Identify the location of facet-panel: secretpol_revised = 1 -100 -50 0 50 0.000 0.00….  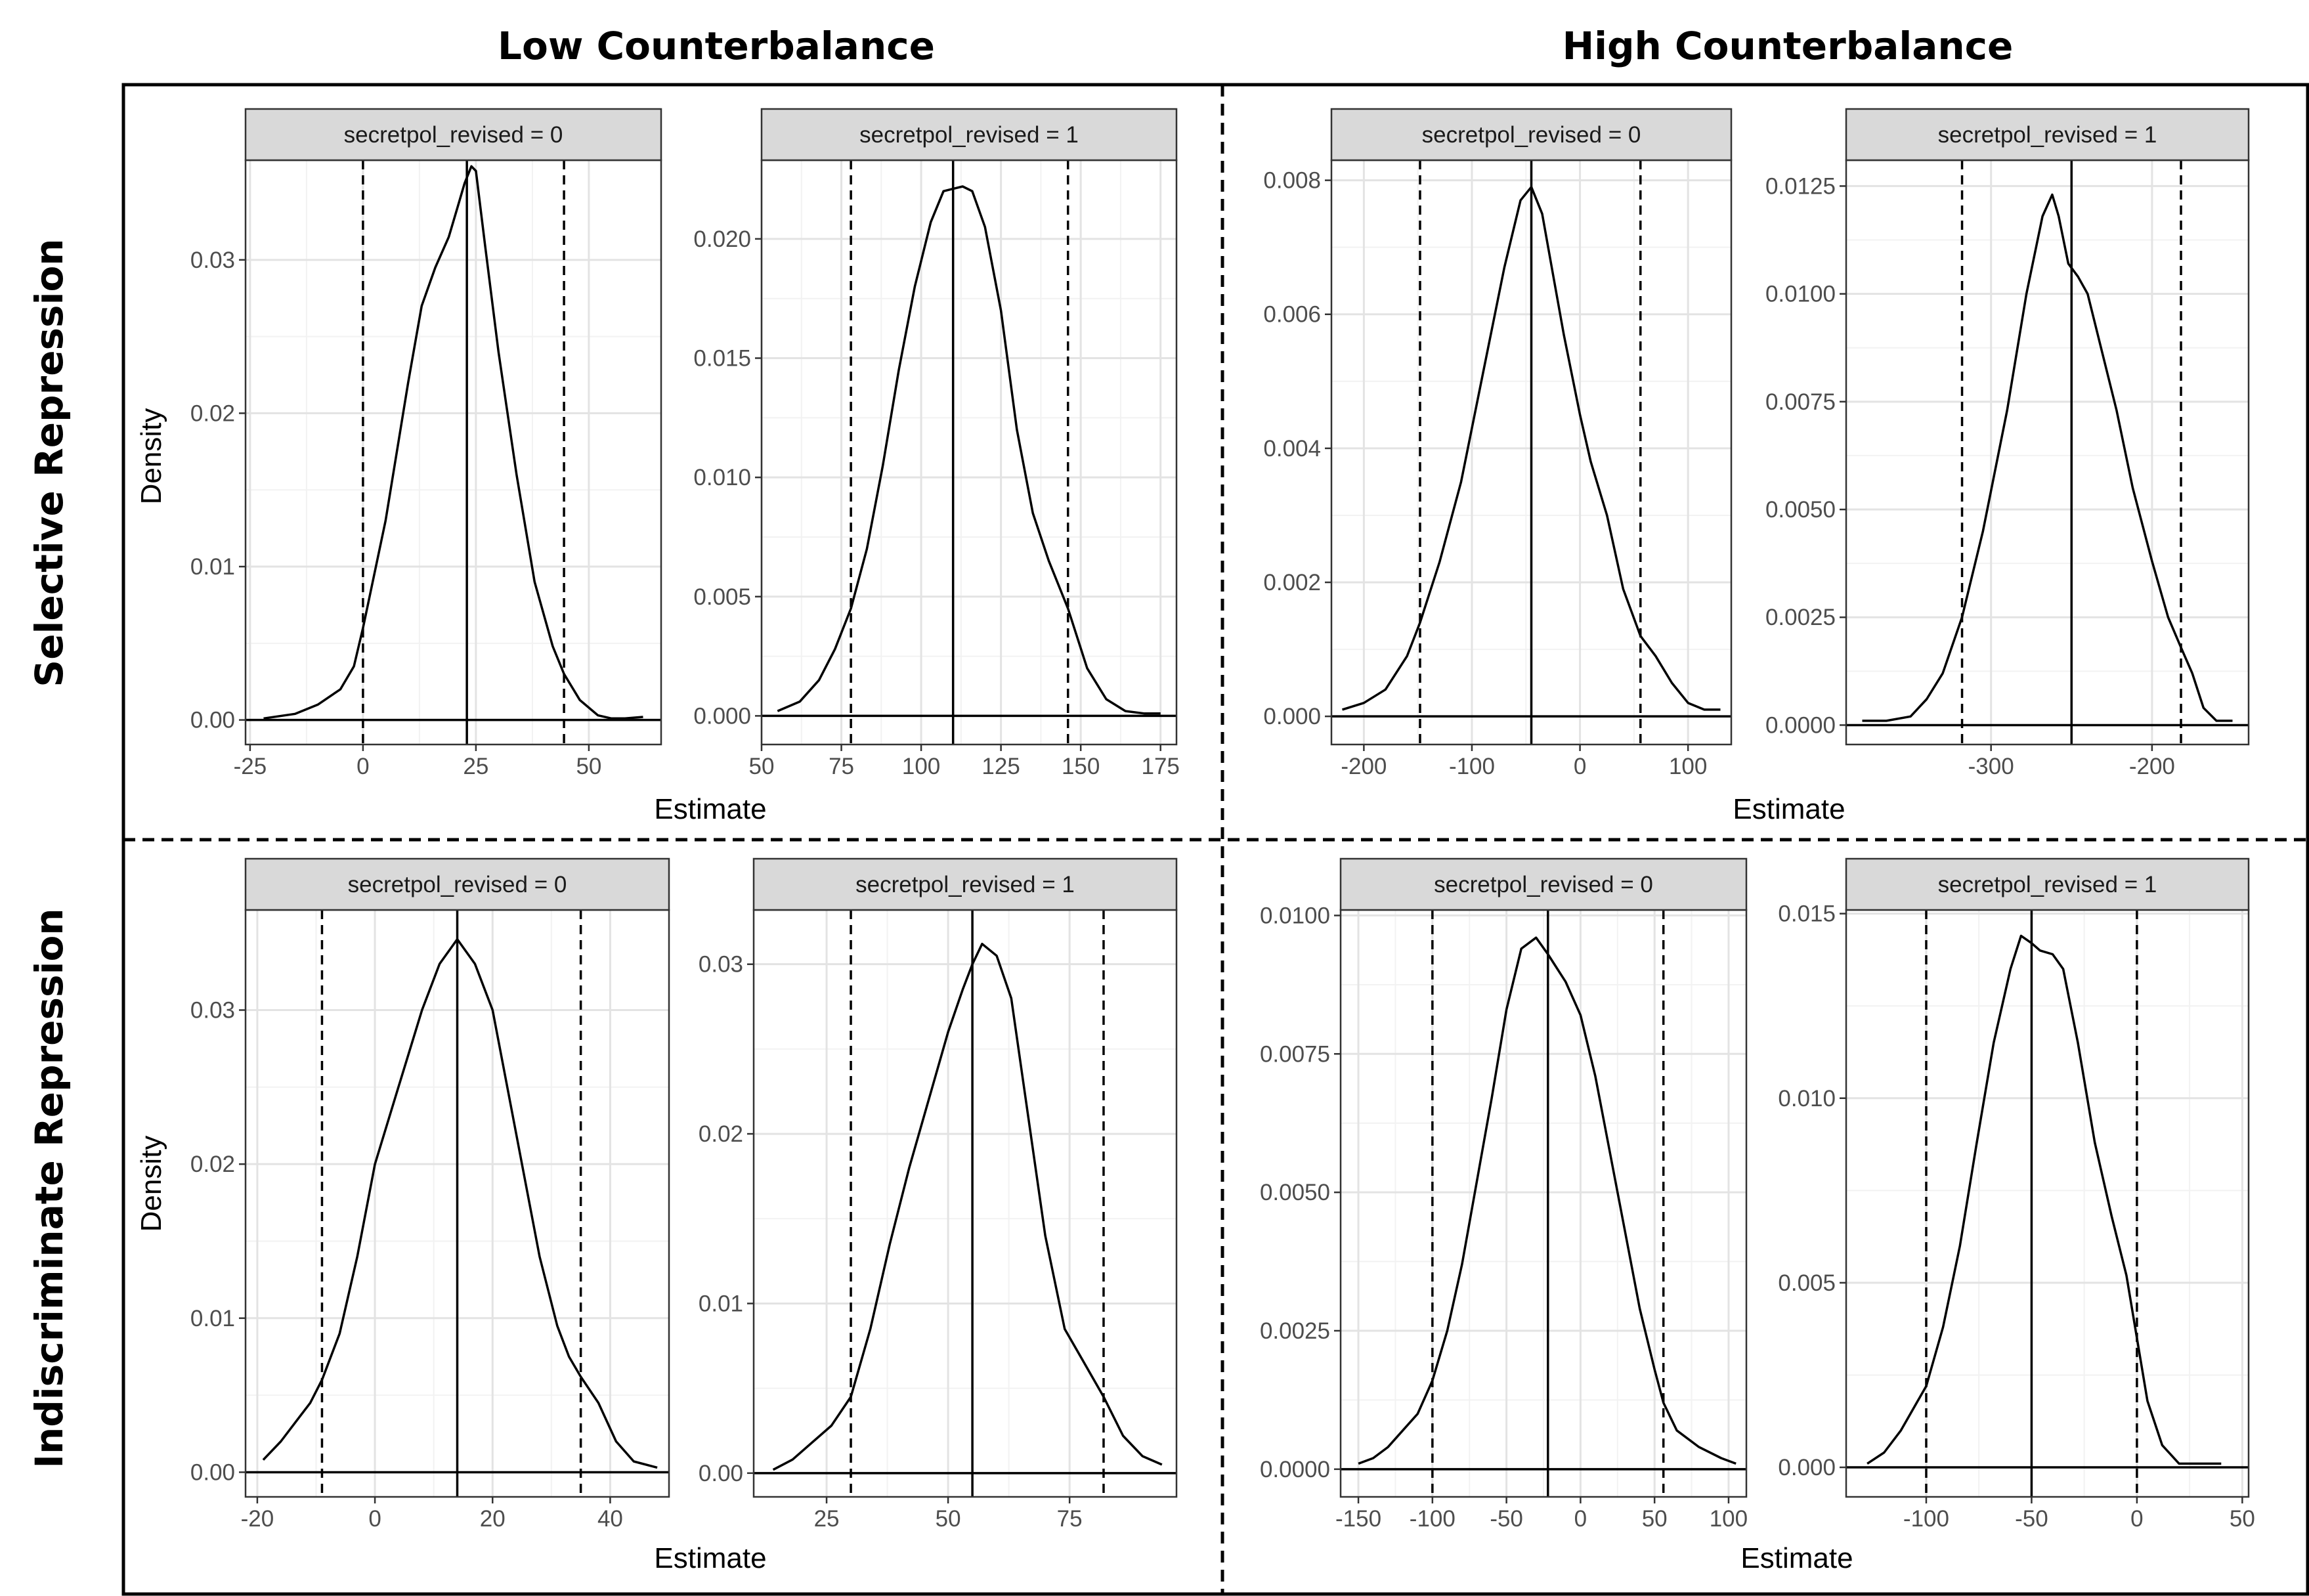
(2016, 1194).